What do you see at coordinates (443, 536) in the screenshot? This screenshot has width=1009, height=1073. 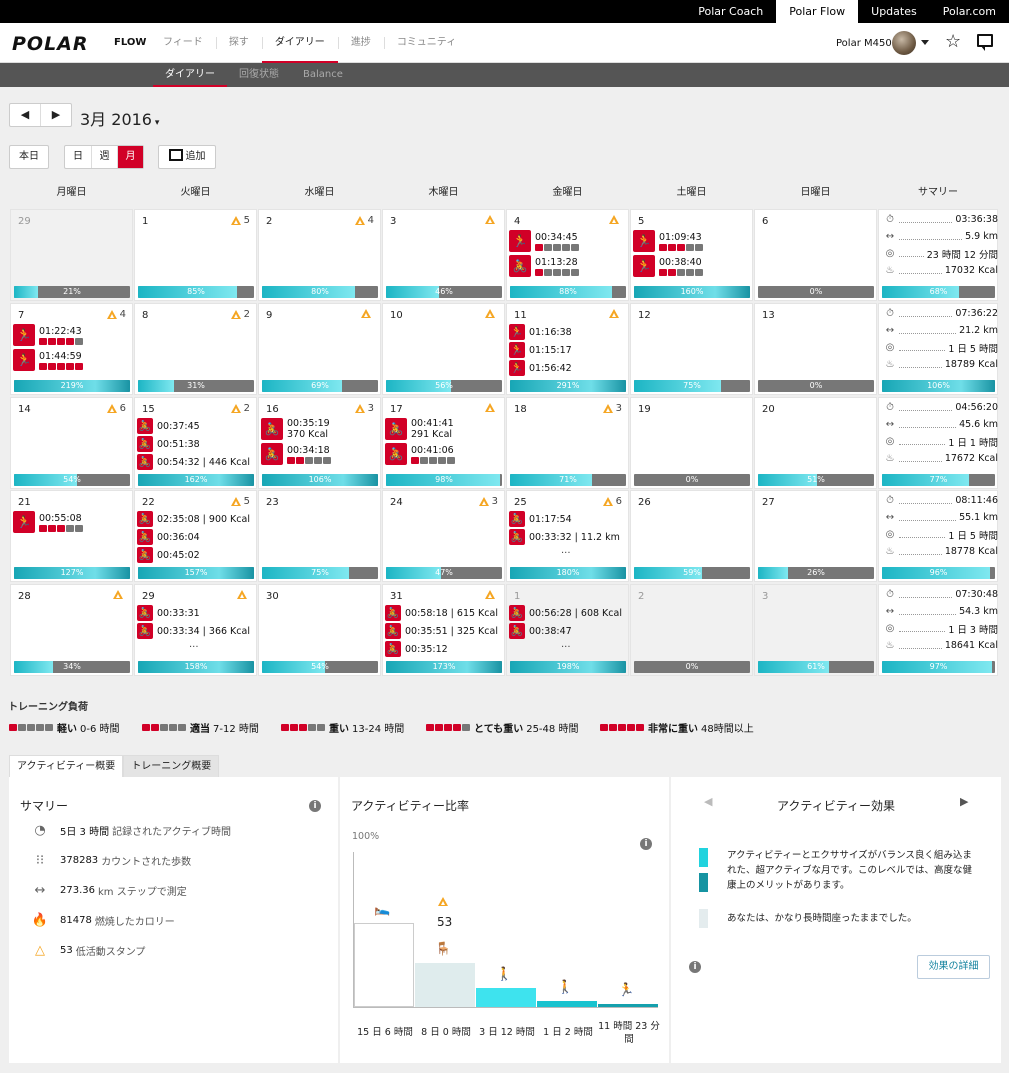 I see `calendar-day: 24 3 47%` at bounding box center [443, 536].